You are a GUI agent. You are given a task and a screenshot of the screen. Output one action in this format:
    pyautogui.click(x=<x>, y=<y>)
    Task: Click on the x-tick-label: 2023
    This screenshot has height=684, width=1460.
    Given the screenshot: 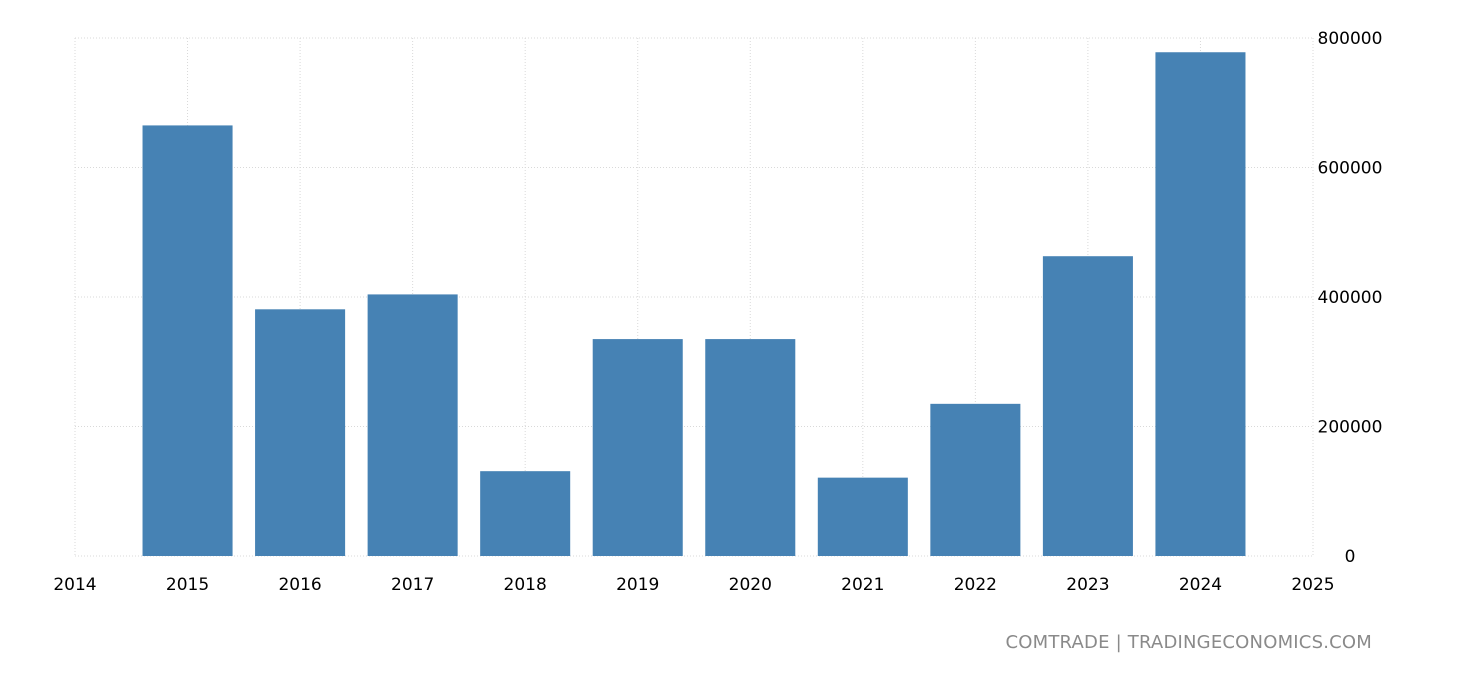 What is the action you would take?
    pyautogui.click(x=1087, y=585)
    